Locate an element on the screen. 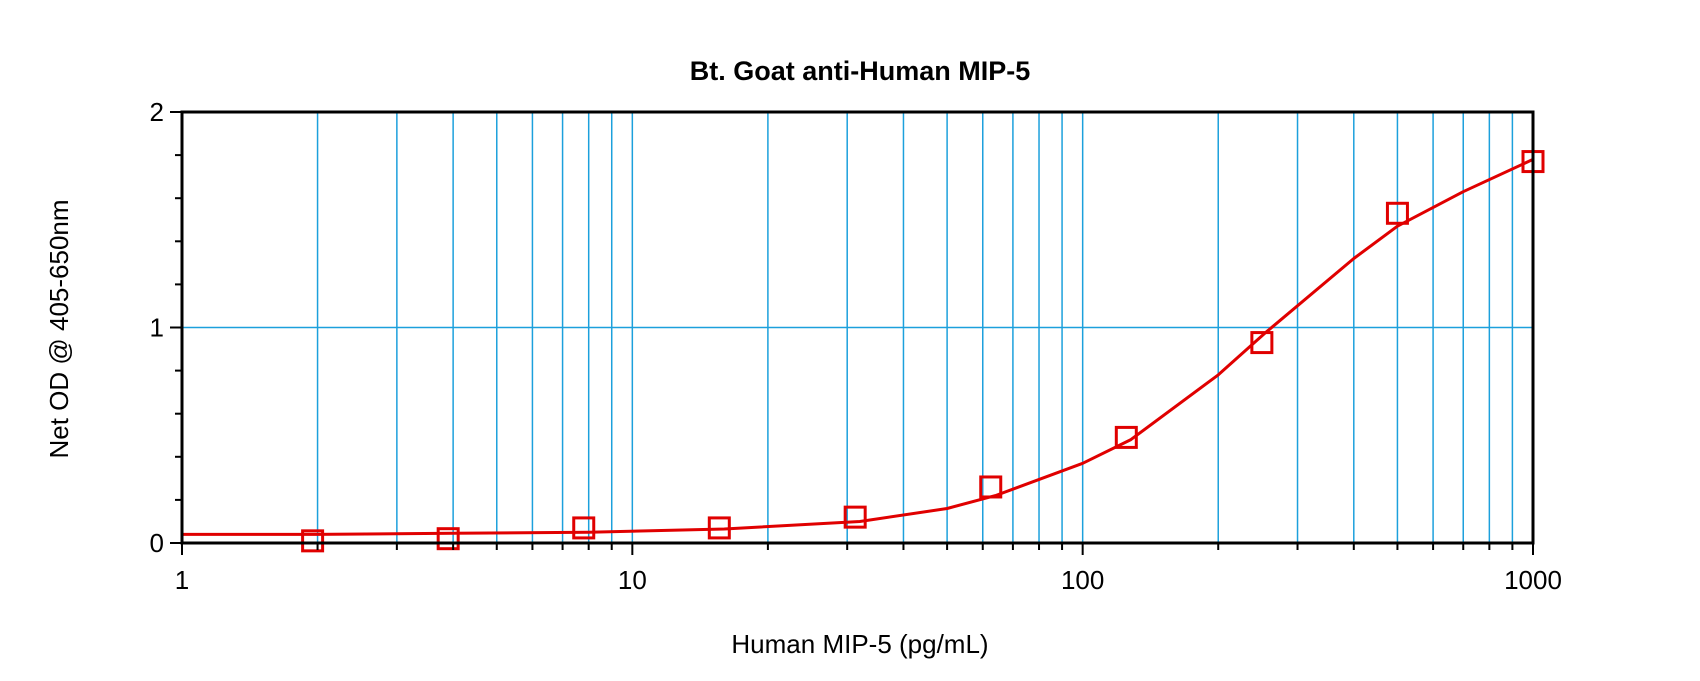 This screenshot has width=1700, height=681. x-tick-label: 1 is located at coordinates (182, 580).